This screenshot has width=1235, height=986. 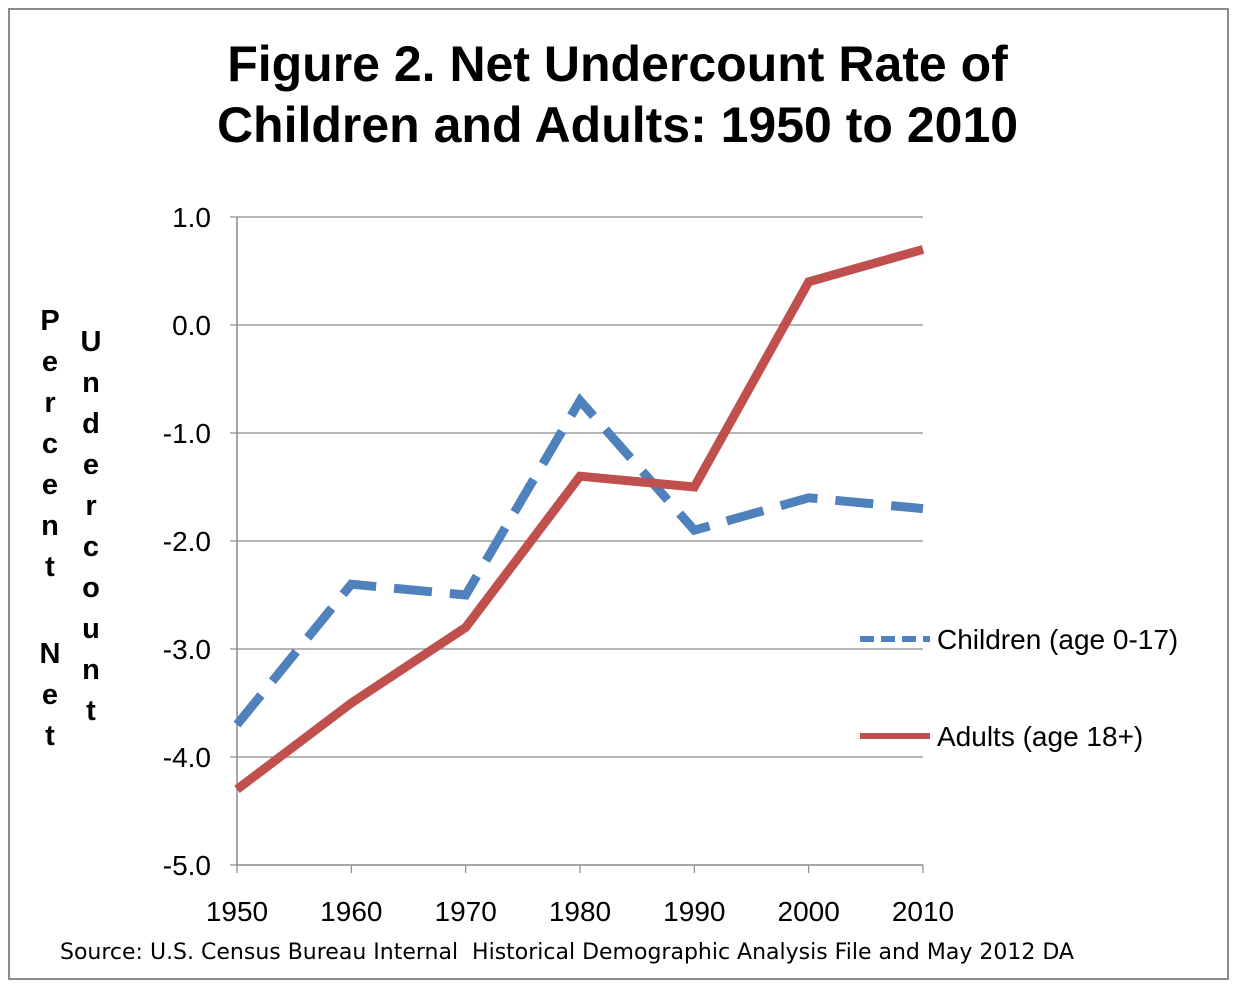 What do you see at coordinates (50, 321) in the screenshot?
I see `y-axis-label-letter: P` at bounding box center [50, 321].